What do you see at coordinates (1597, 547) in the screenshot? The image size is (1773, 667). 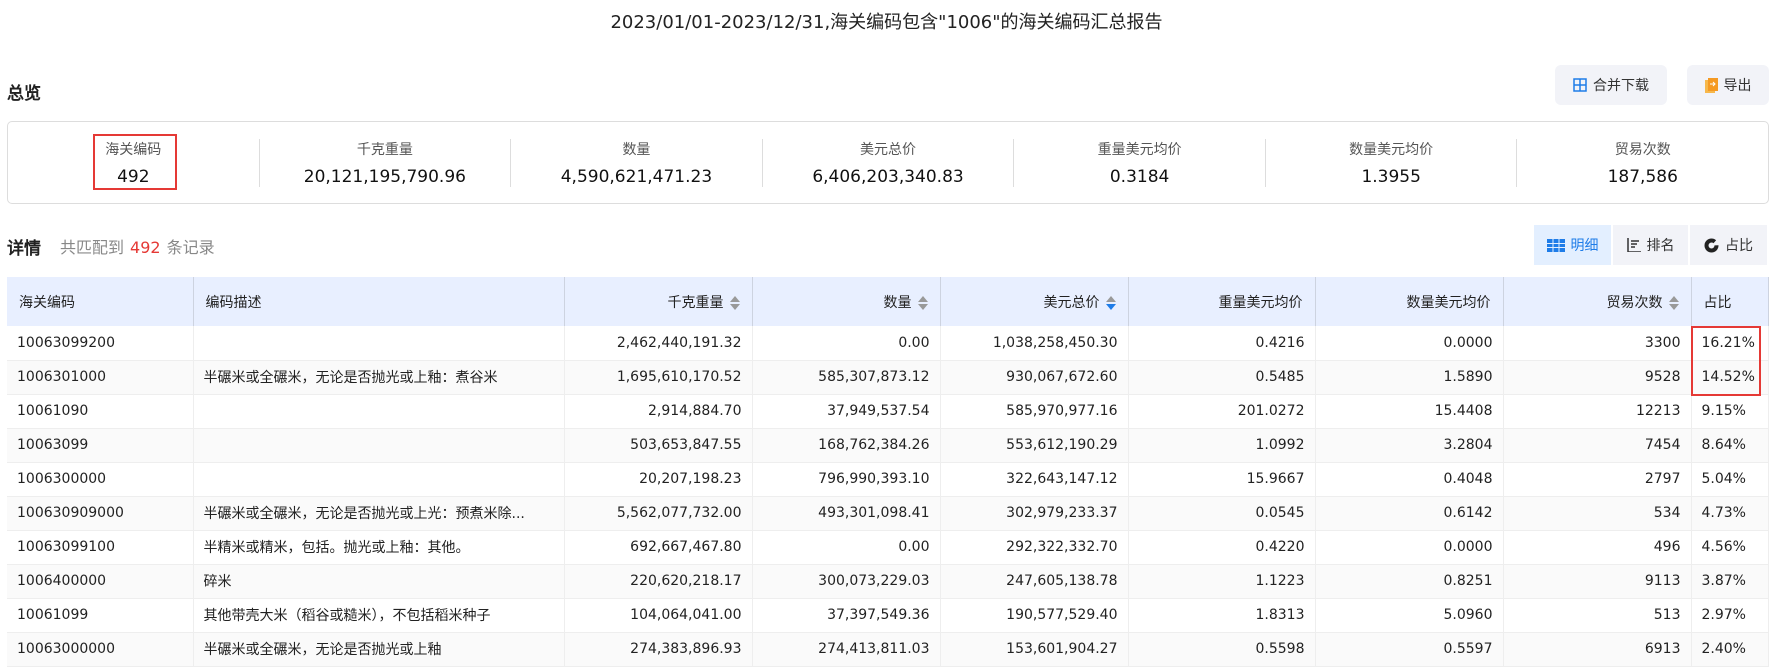 I see `table-cell: 496` at bounding box center [1597, 547].